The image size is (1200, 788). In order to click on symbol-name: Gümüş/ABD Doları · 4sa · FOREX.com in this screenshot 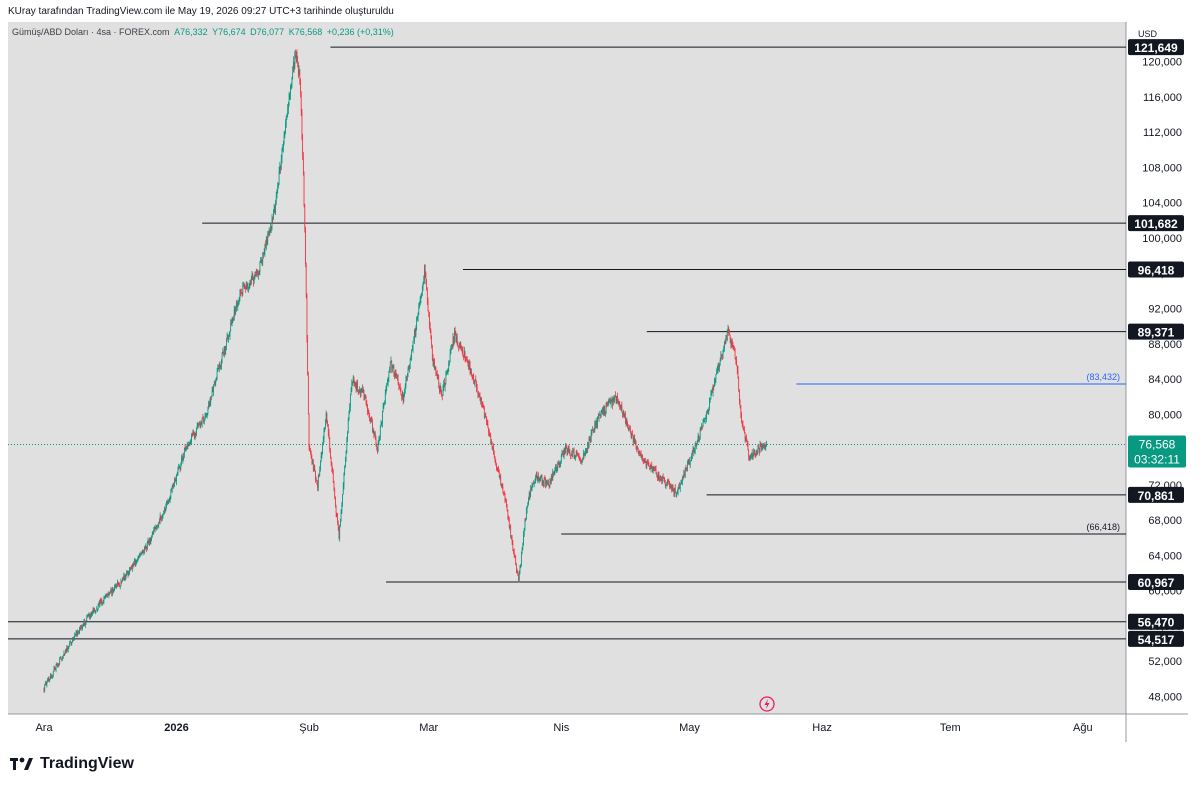, I will do `click(91, 32)`.